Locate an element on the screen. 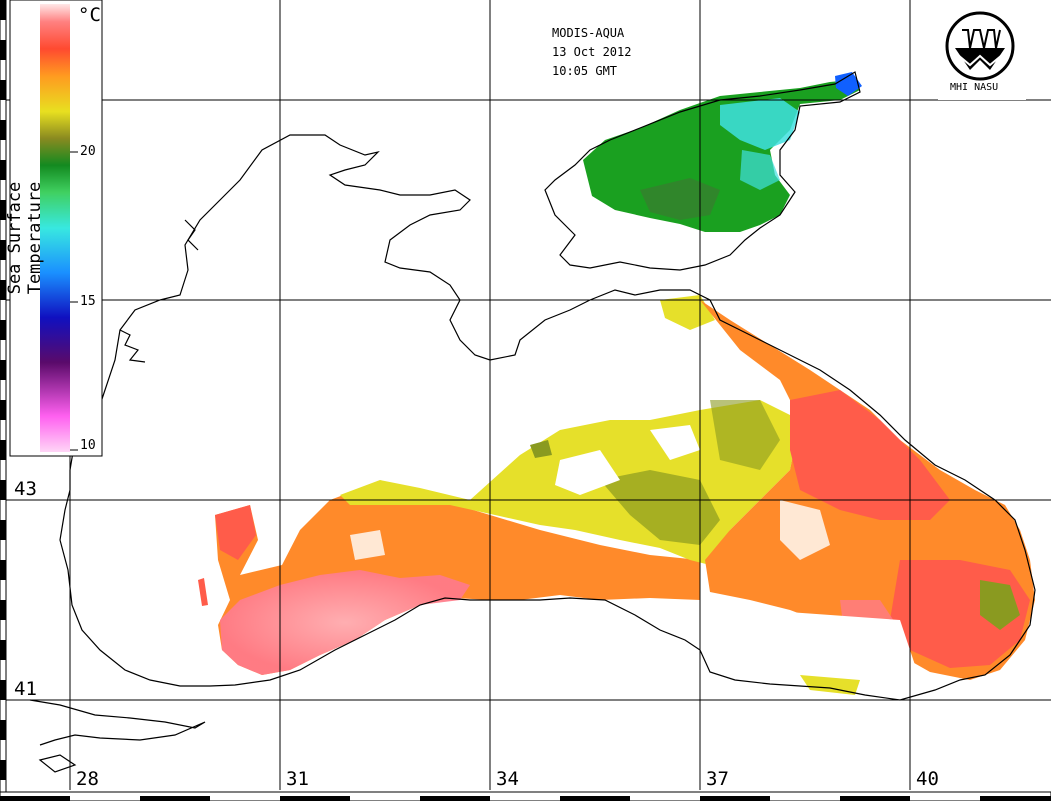 This screenshot has width=1051, height=801. logo-text: MHI NASU is located at coordinates (974, 87).